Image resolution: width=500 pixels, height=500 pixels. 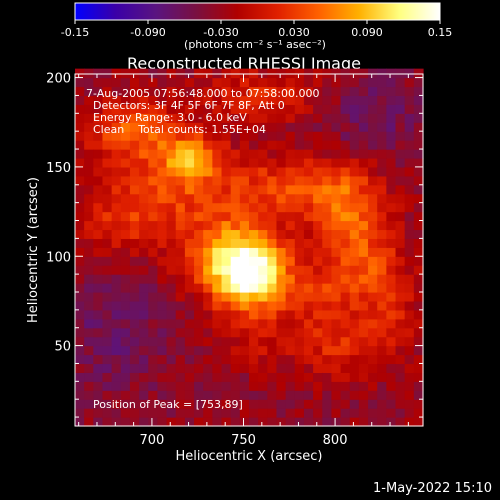 I want to click on annotation-peak-position: Position of Peak = [753,89], so click(x=168, y=404).